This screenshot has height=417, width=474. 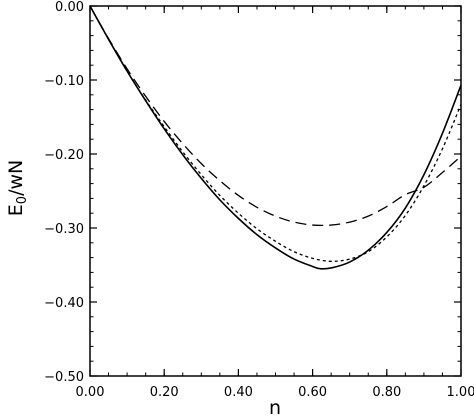 I want to click on x-tick-label: 0.20, so click(x=164, y=392).